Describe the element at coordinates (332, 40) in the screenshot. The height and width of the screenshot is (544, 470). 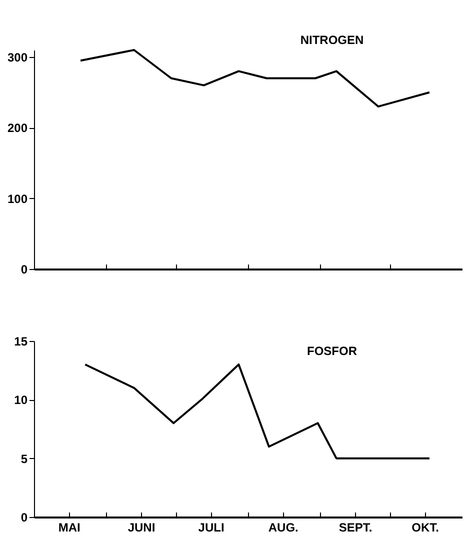
I see `text: NITROGEN` at that location.